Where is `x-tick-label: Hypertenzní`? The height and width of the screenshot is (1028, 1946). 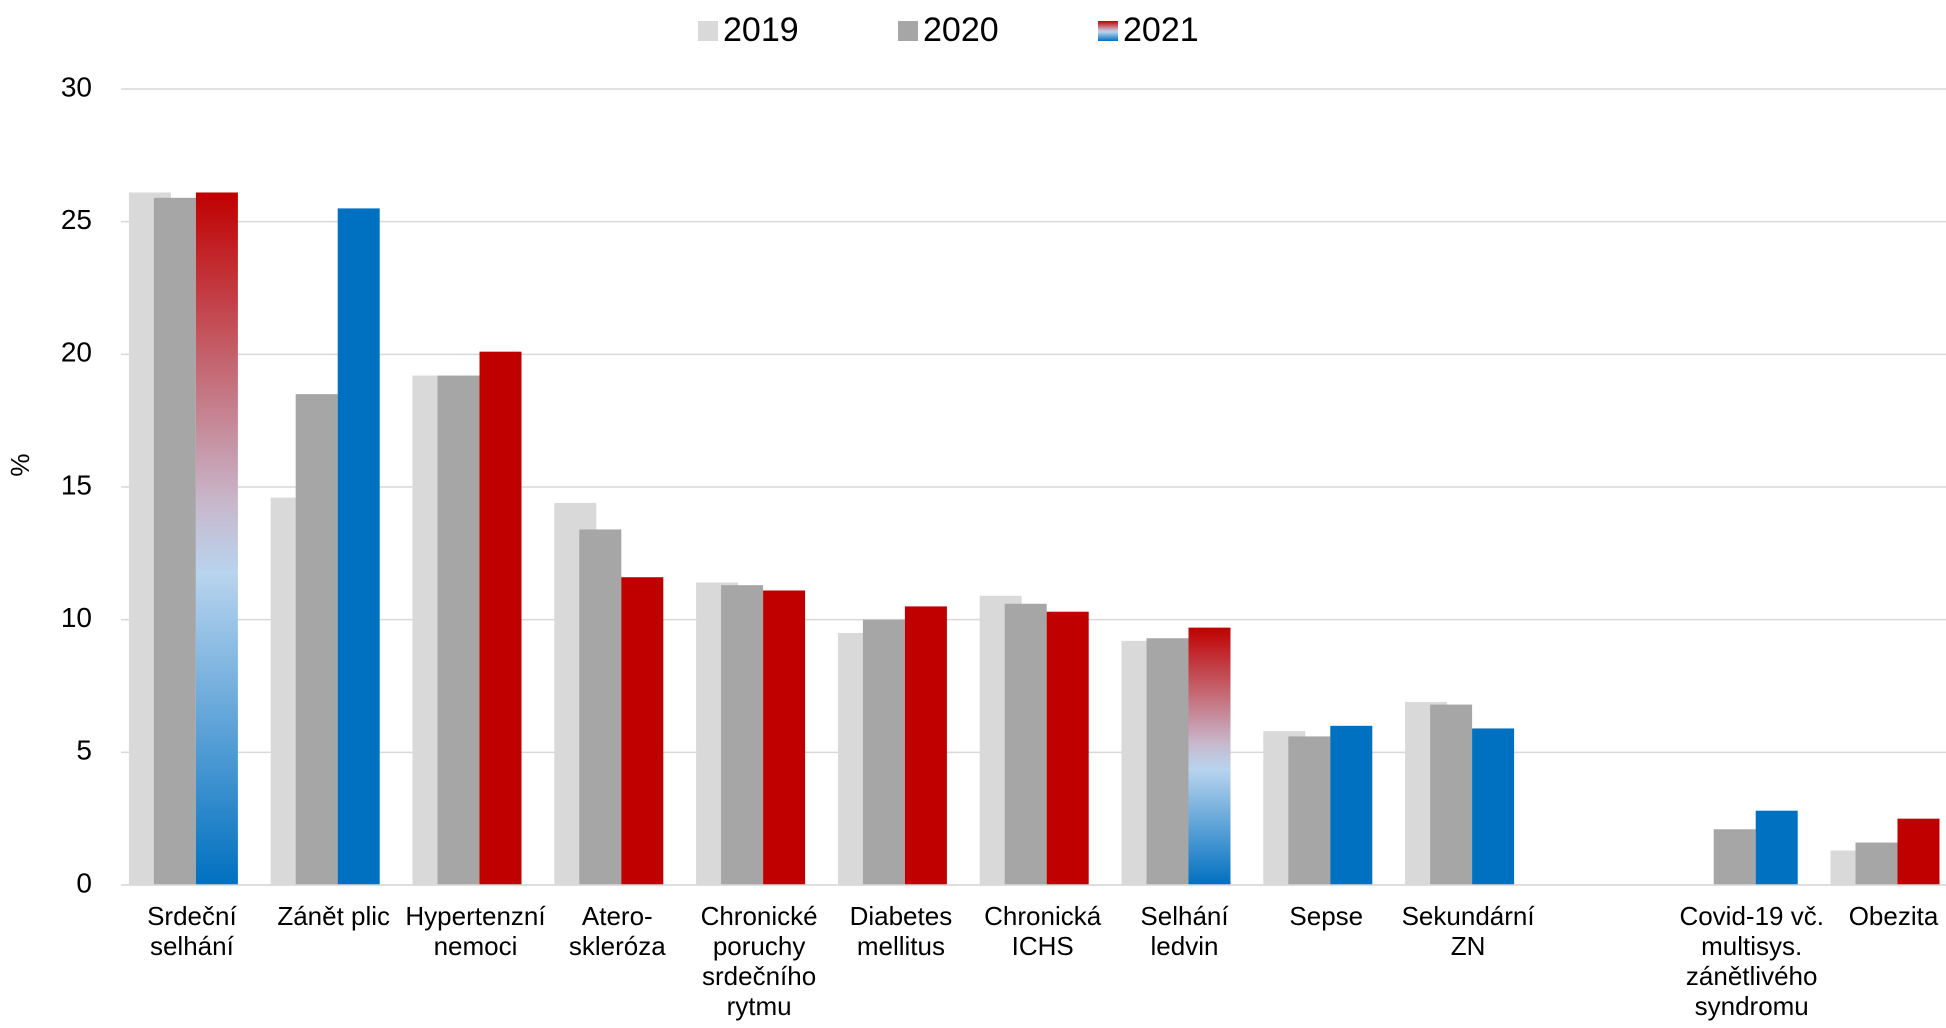 x-tick-label: Hypertenzní is located at coordinates (475, 916).